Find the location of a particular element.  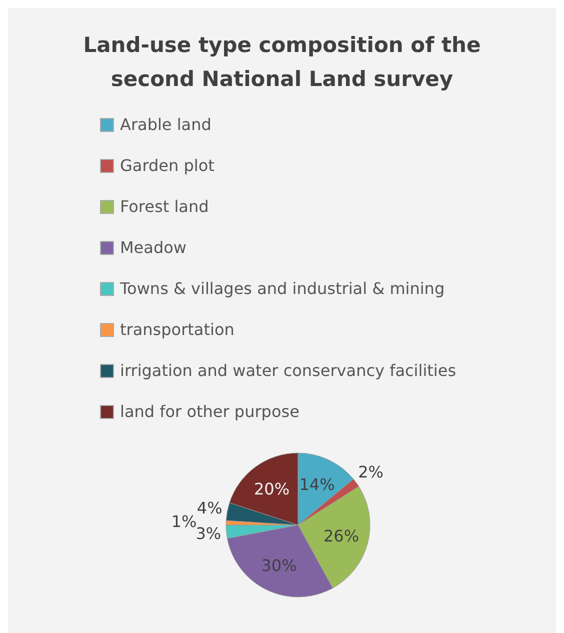

legend-label: irrigation and water conservancy facilities is located at coordinates (288, 370).